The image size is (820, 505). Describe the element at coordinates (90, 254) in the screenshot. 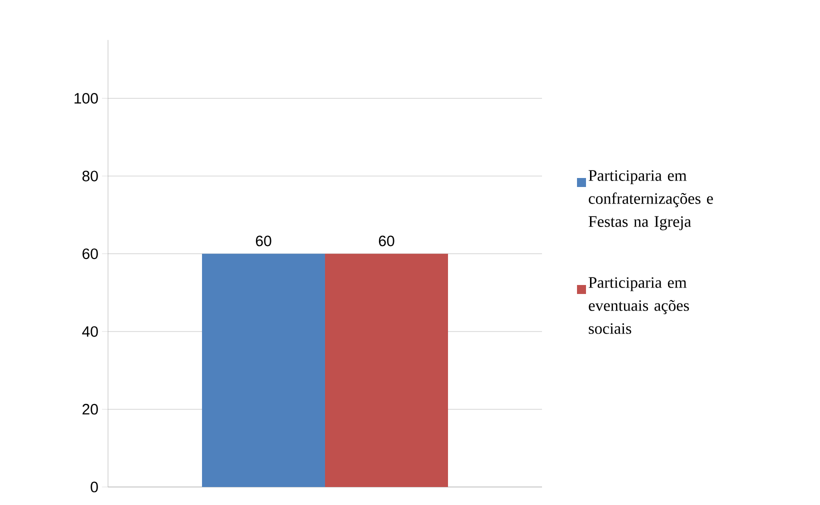

I see `y-tick-label: 60` at that location.